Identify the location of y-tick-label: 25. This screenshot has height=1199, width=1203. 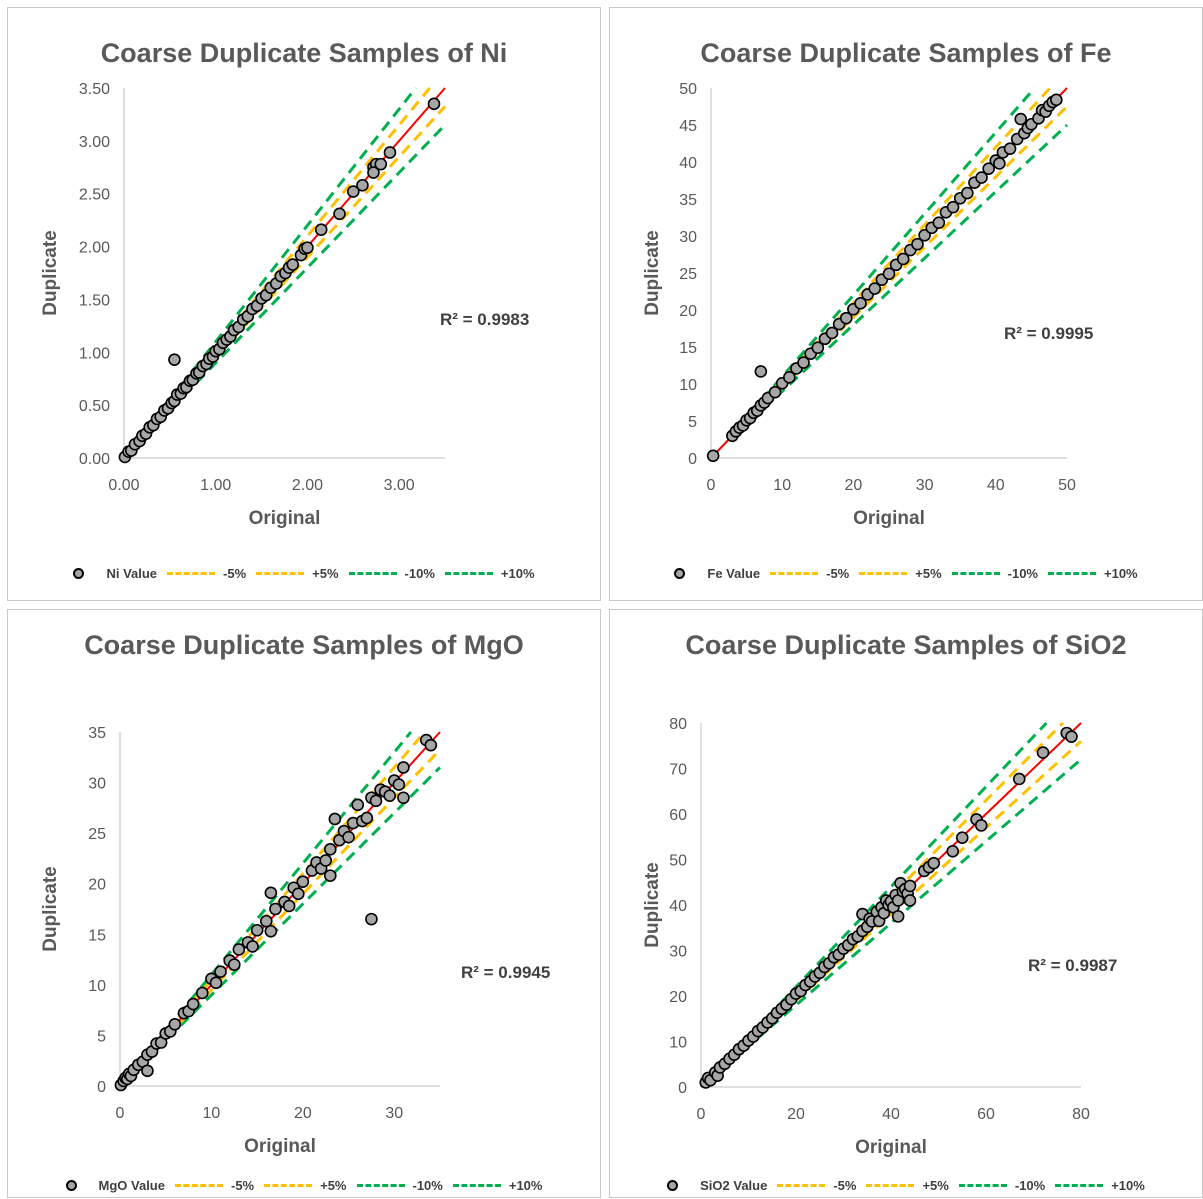
(97, 834).